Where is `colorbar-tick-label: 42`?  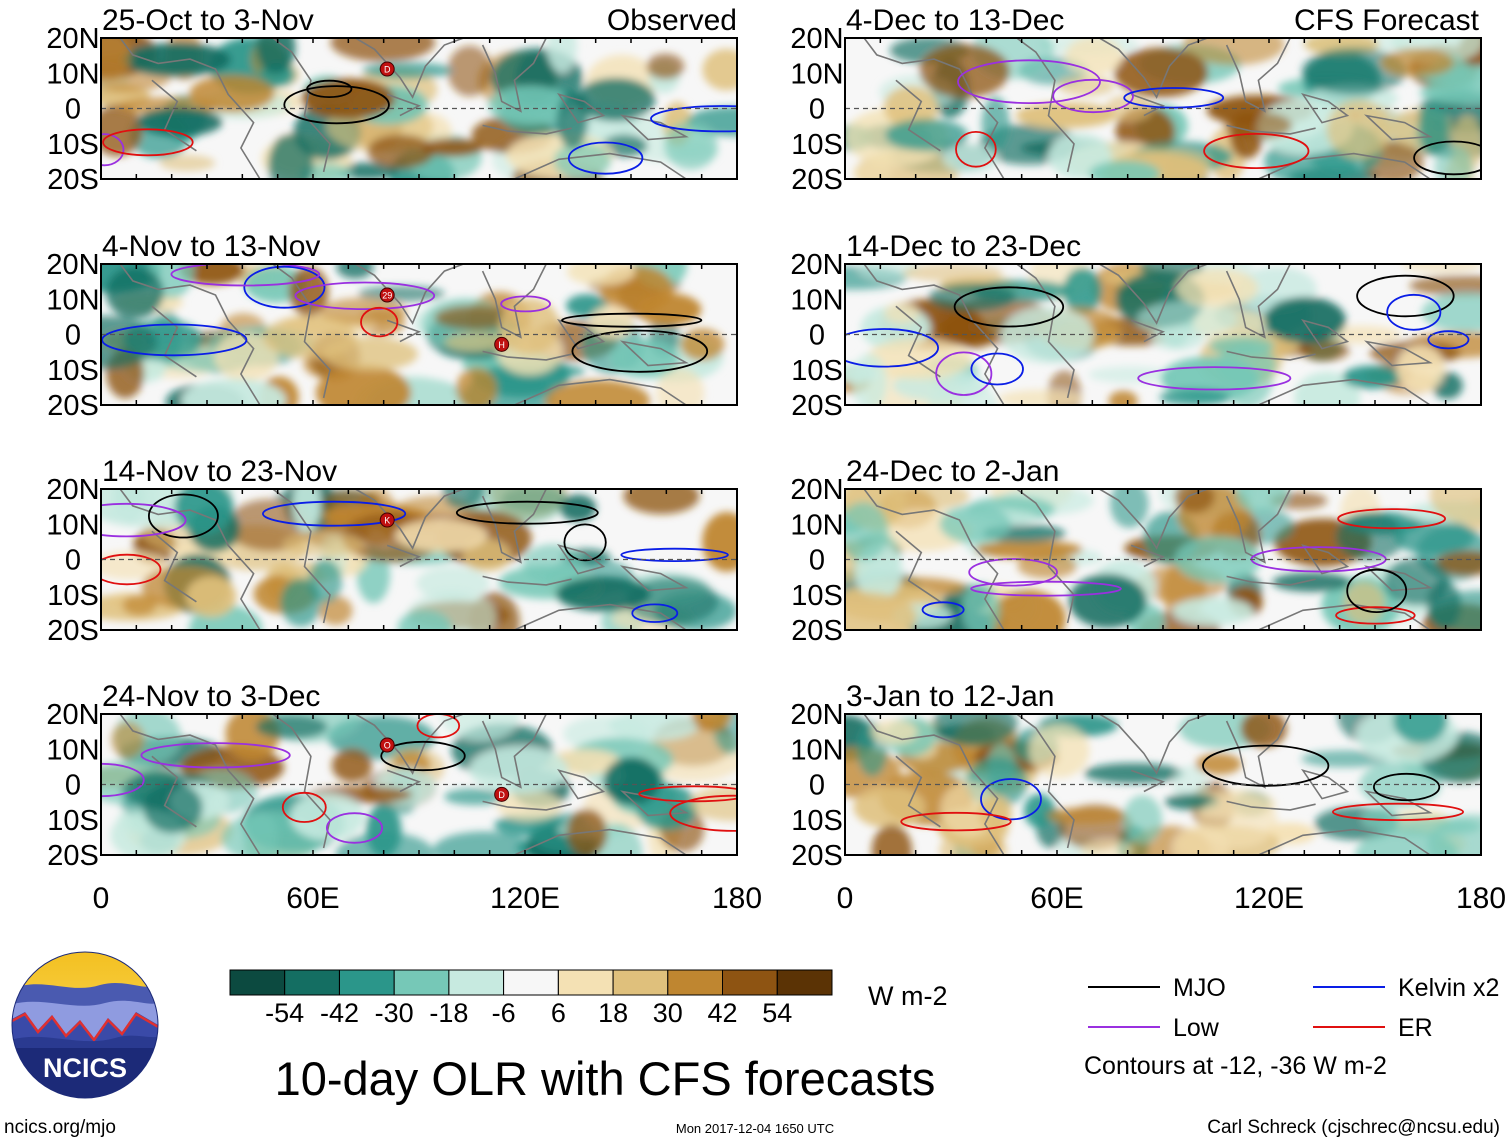
colorbar-tick-label: 42 is located at coordinates (722, 1013).